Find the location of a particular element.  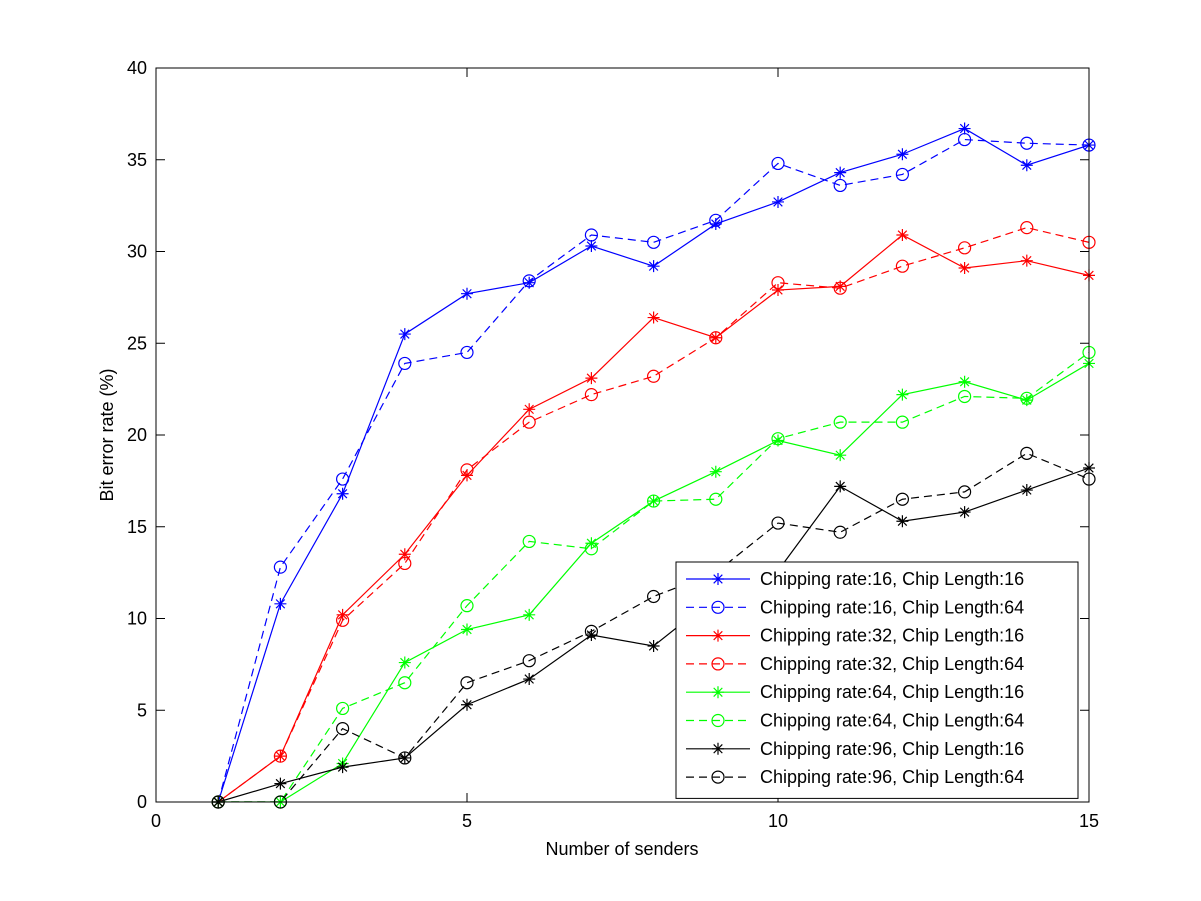

y-tick-label: 40 is located at coordinates (137, 68).